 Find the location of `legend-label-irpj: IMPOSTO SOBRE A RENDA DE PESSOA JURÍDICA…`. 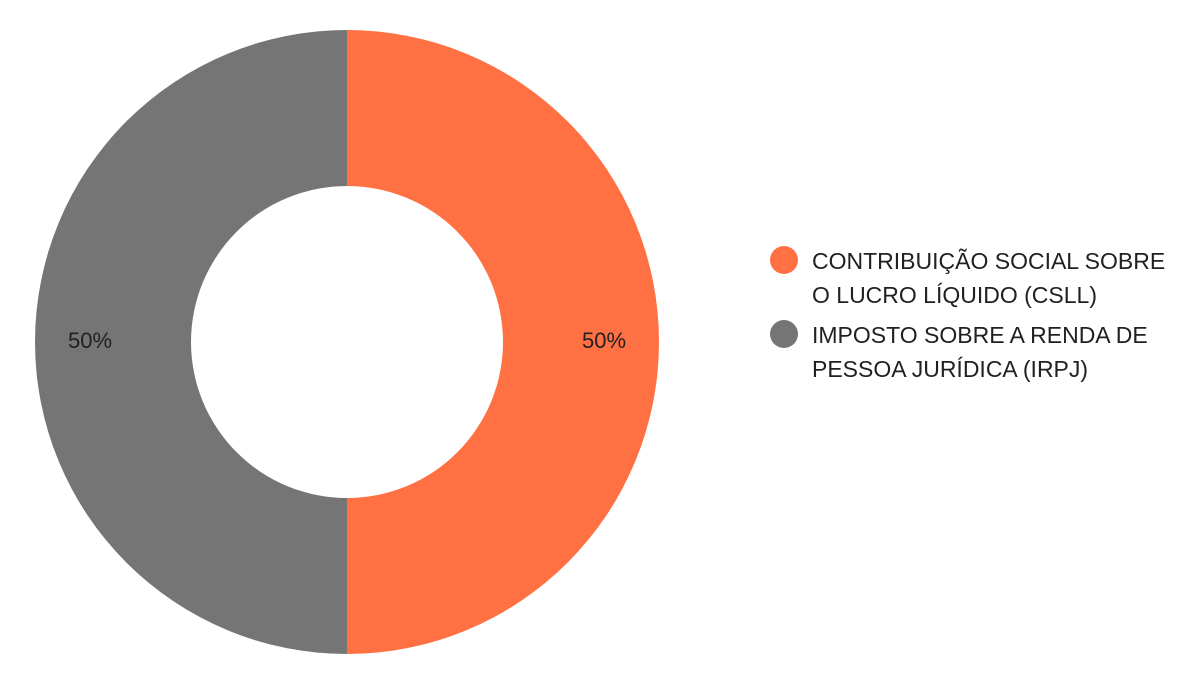

legend-label-irpj: IMPOSTO SOBRE A RENDA DE PESSOA JURÍDICA… is located at coordinates (980, 352).